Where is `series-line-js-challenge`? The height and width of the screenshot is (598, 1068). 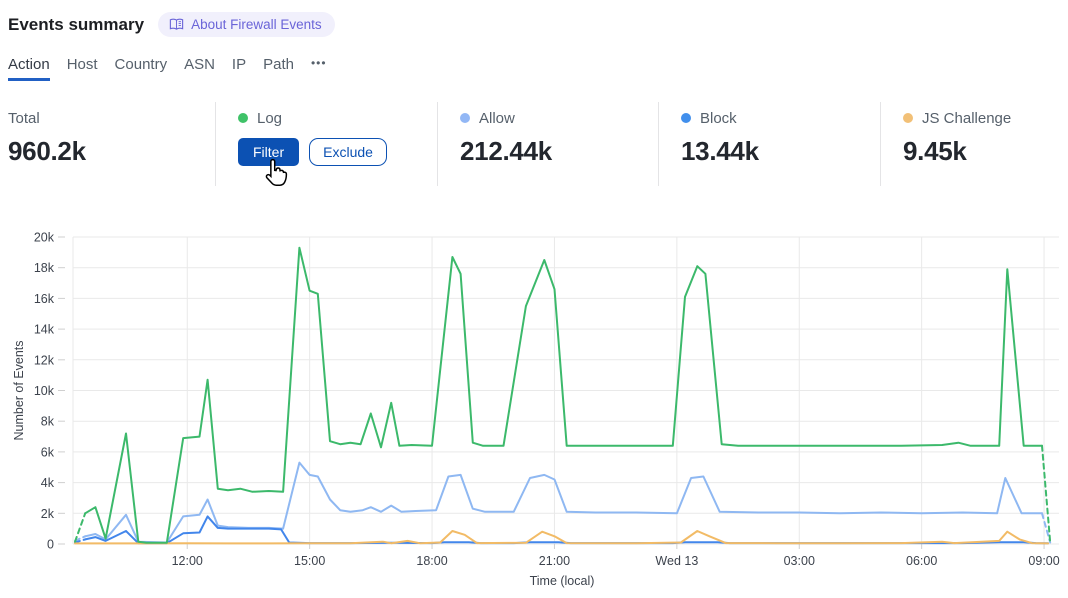
series-line-js-challenge is located at coordinates (562, 537).